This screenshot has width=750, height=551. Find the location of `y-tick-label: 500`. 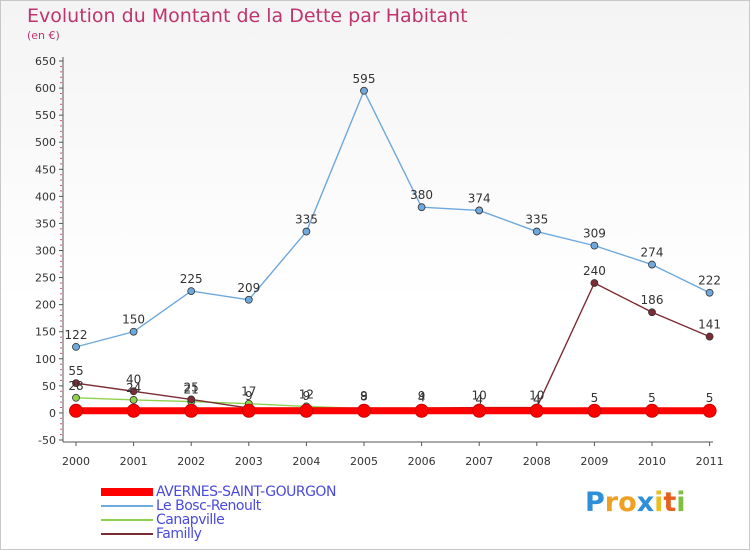

y-tick-label: 500 is located at coordinates (45, 142).